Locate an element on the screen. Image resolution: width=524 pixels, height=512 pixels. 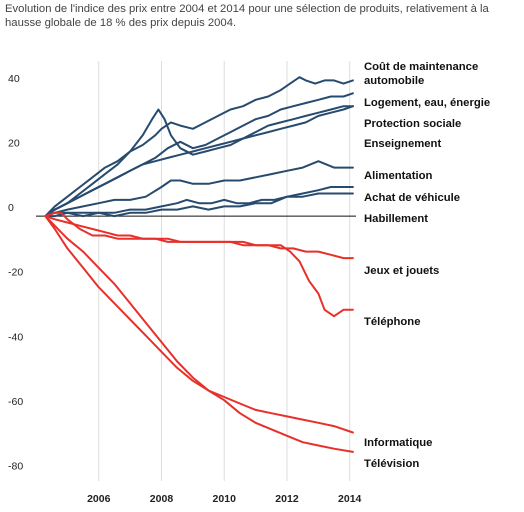
series-label-line: Habillement is located at coordinates (396, 219).